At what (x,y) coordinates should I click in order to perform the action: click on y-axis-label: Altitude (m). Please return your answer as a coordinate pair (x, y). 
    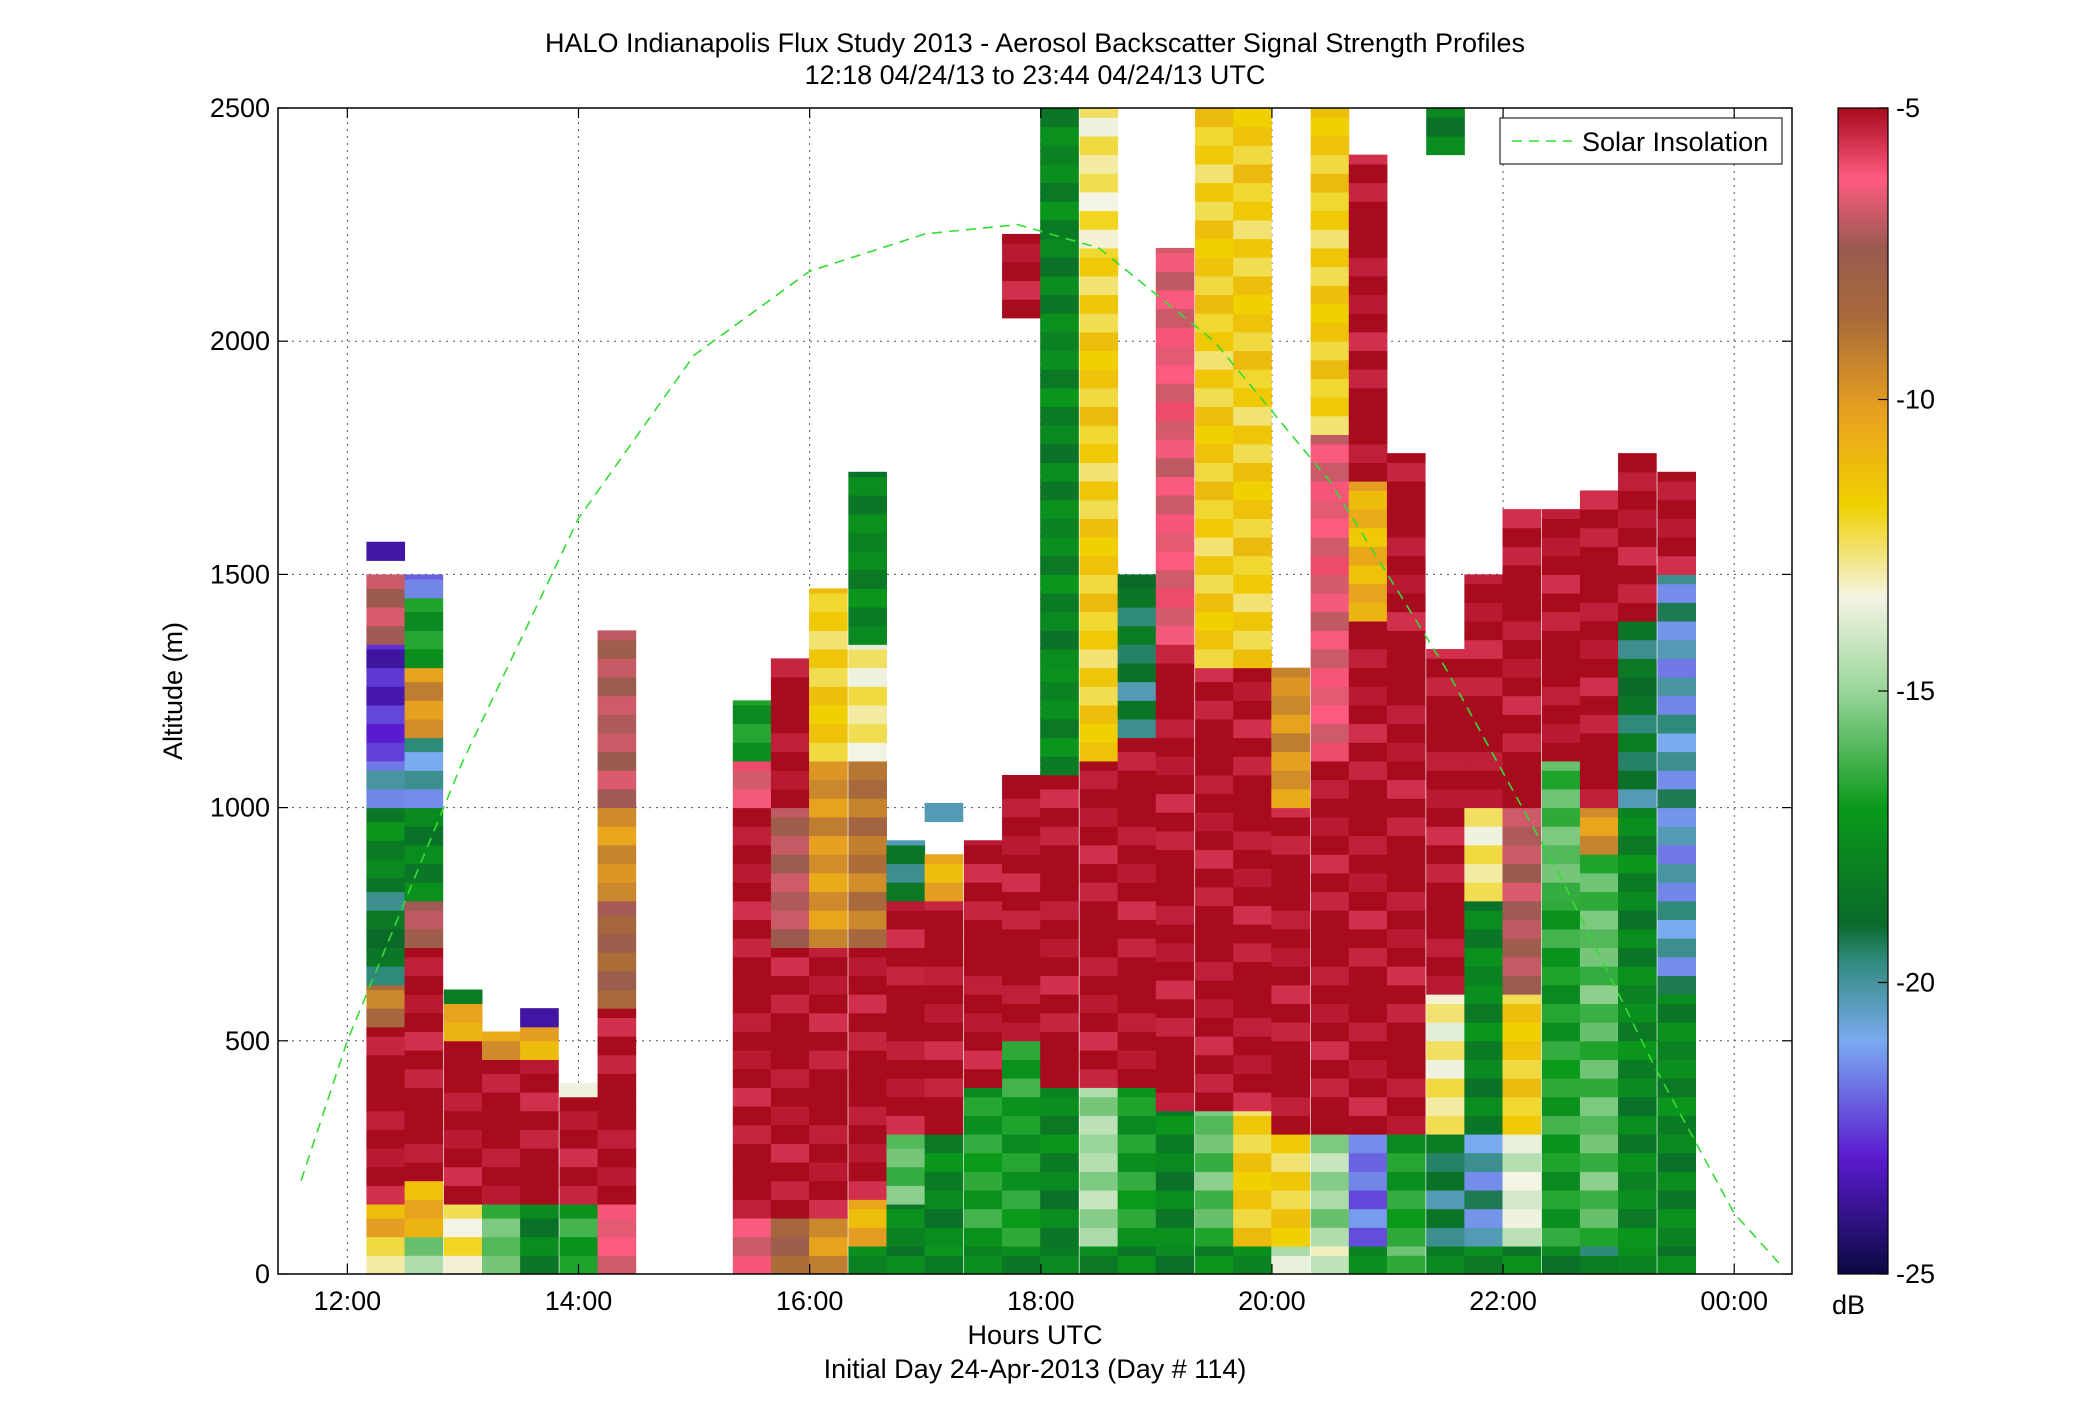
    Looking at the image, I should click on (173, 691).